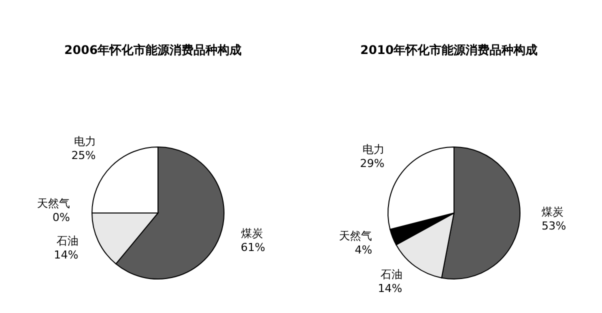 The image size is (602, 313). Describe the element at coordinates (153, 50) in the screenshot. I see `chart-title: 2006年怀化市能源消费品种构成` at that location.